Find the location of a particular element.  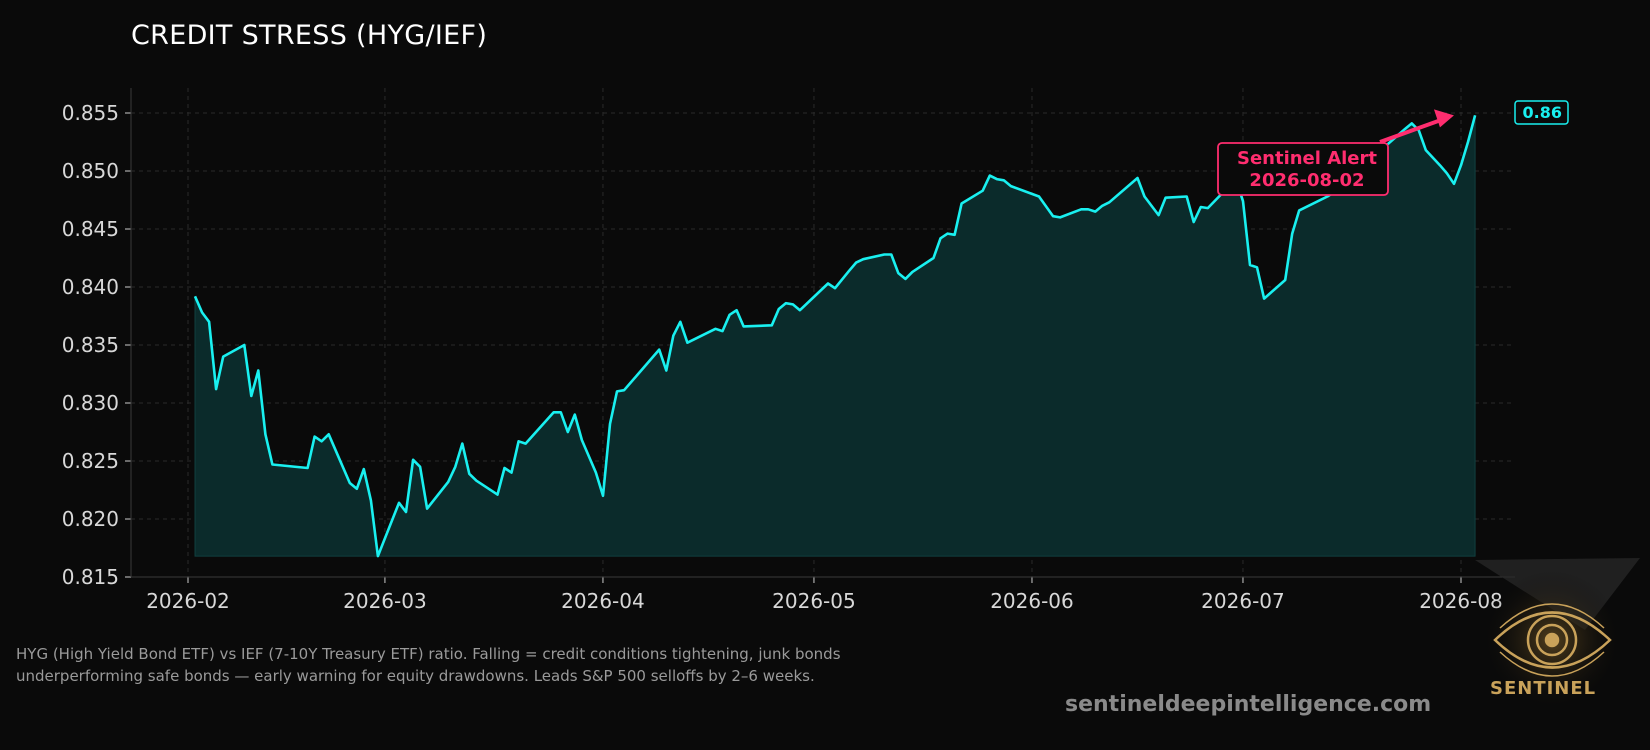

y-tick-label: 0.850 is located at coordinates (90, 171).